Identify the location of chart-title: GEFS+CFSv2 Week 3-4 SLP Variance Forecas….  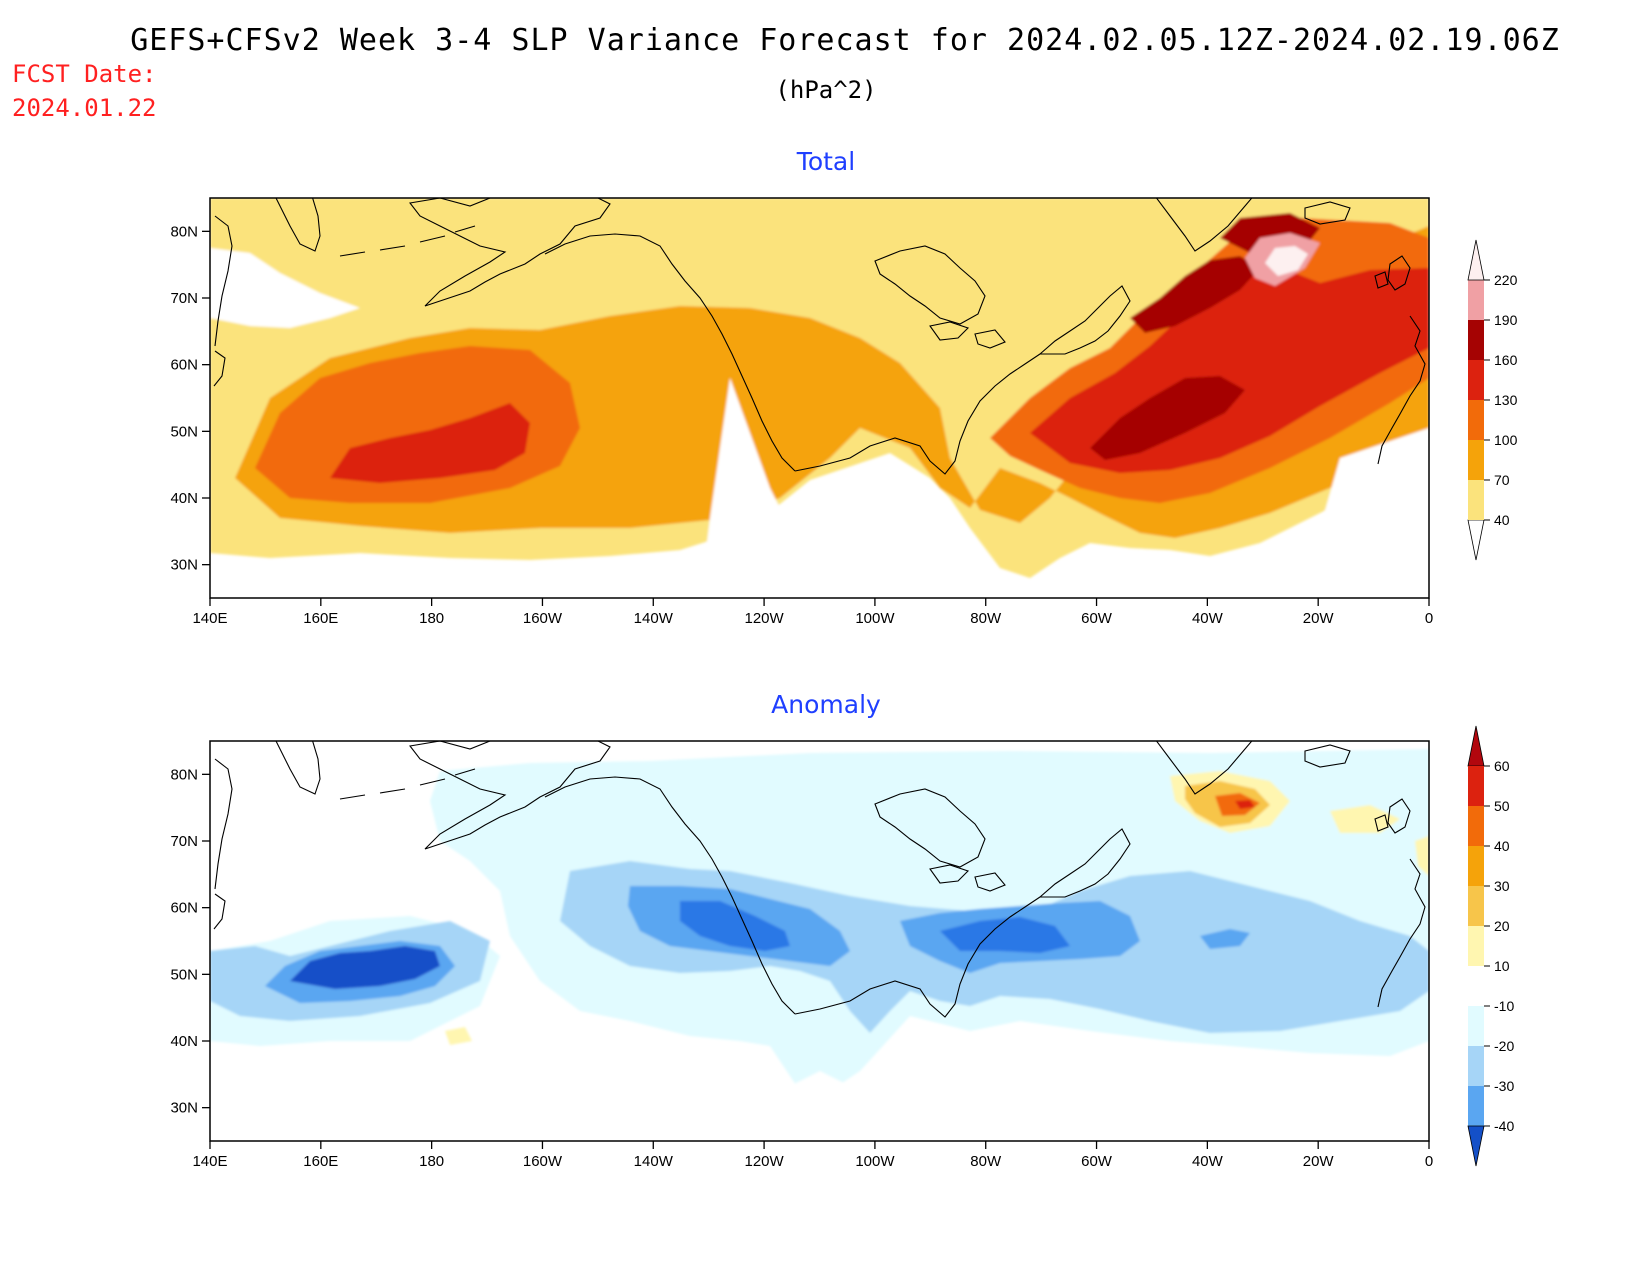
(845, 40).